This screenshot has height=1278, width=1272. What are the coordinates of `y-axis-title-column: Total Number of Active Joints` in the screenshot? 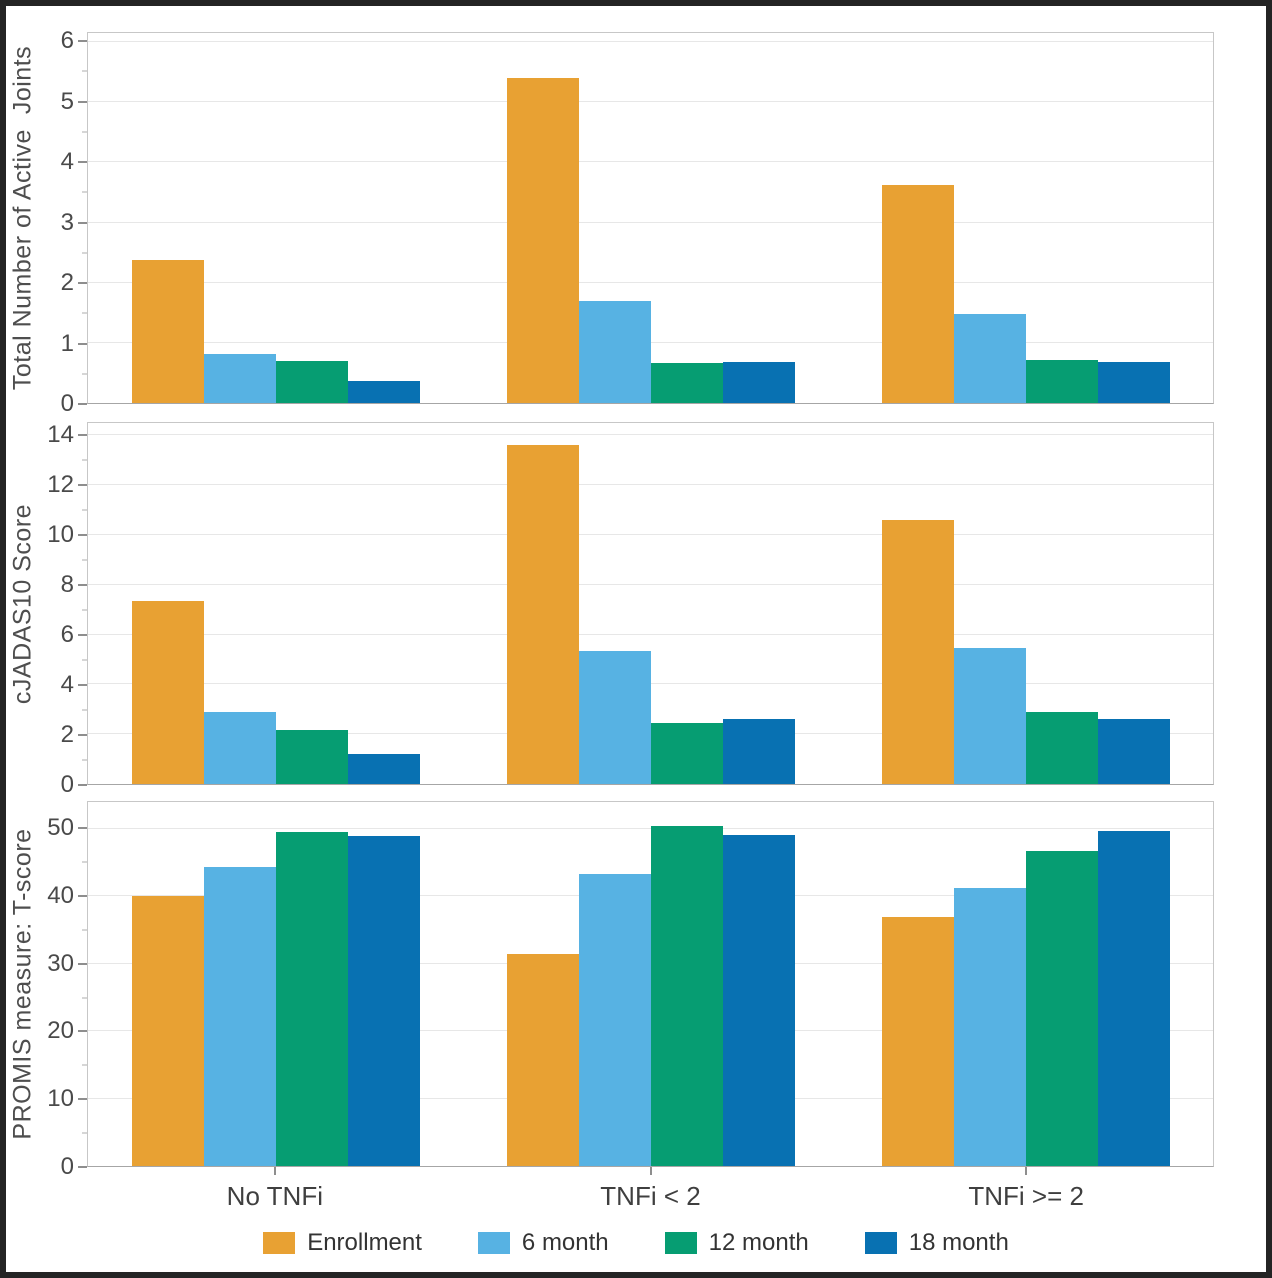 It's located at (23, 218).